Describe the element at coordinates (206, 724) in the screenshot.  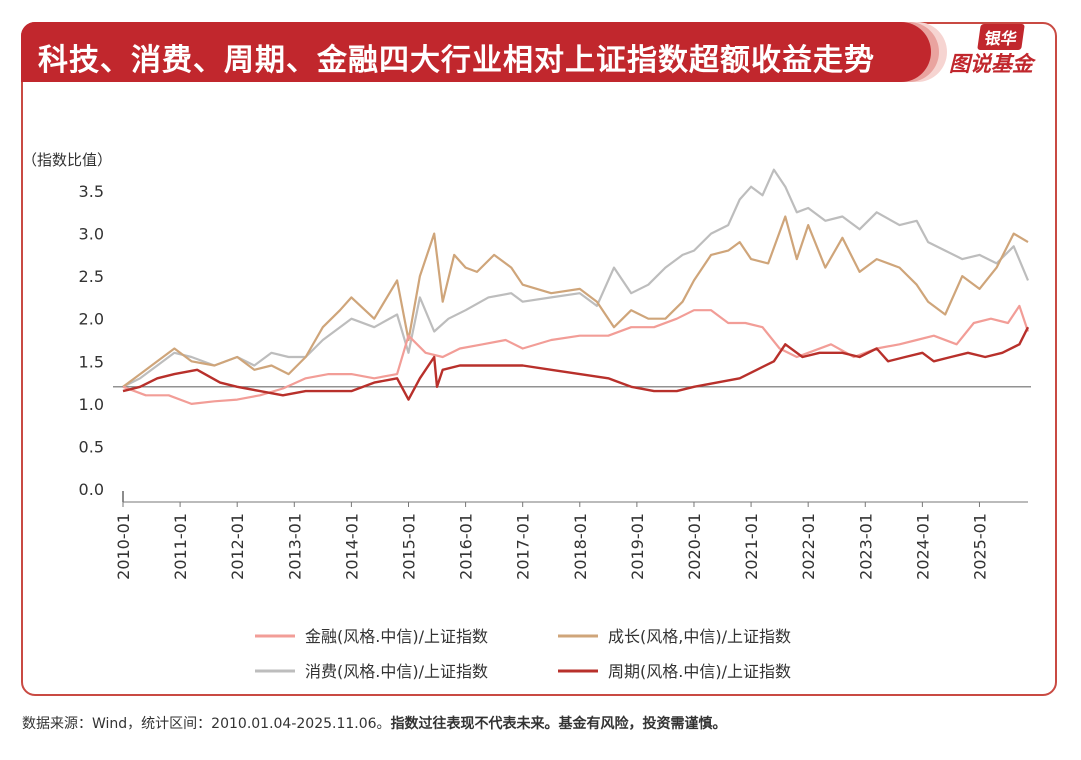
I see `footer-source: 数据来源：Wind，统计区间：2010.01.04-2025.11.06。` at that location.